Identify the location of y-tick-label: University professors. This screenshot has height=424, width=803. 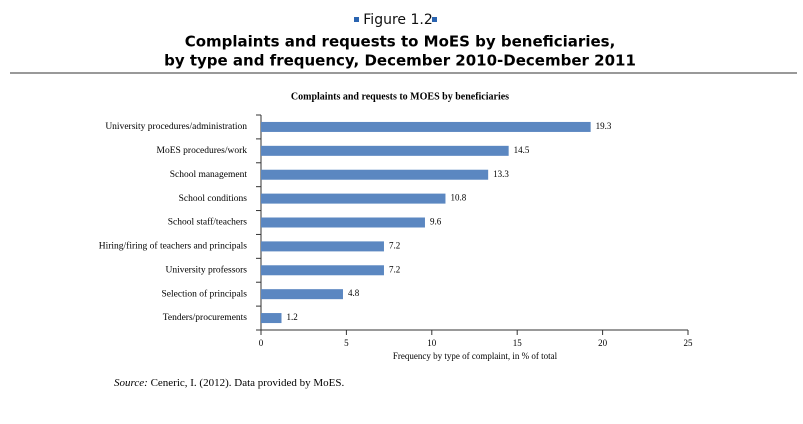
(206, 269).